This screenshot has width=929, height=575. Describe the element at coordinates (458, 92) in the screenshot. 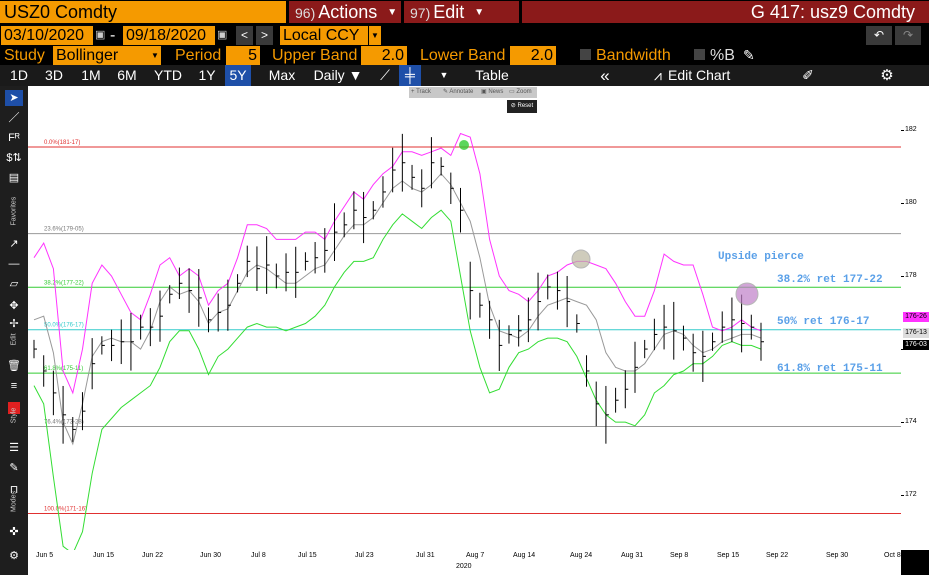

I see `annotate-tool: ✎ Annotate` at that location.